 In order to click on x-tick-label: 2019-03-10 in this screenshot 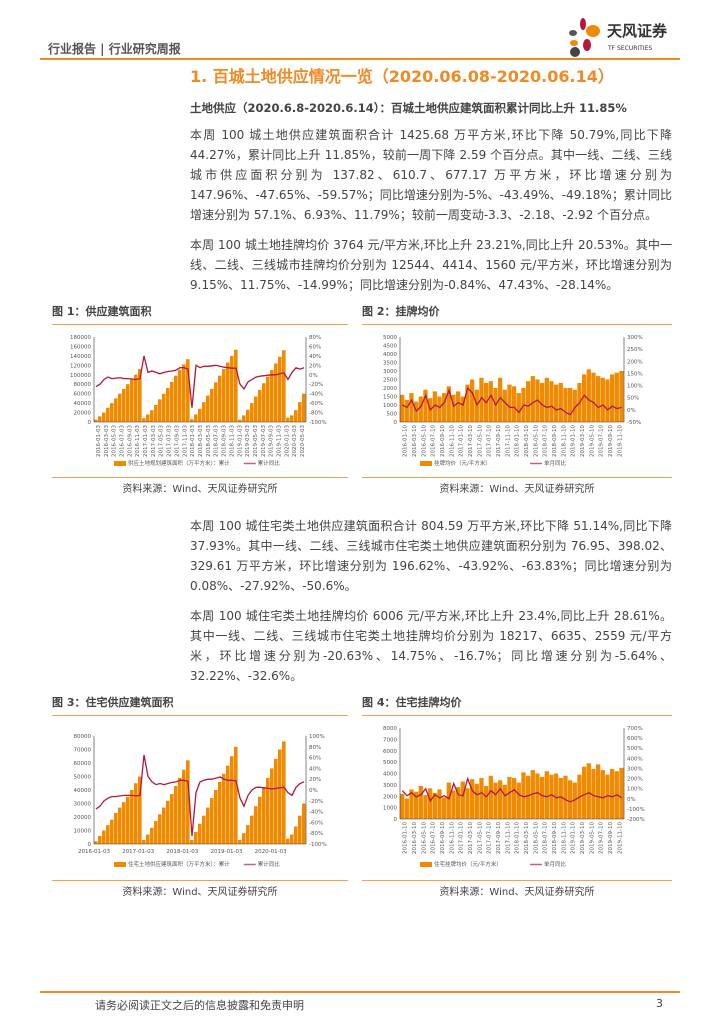, I will do `click(583, 441)`.